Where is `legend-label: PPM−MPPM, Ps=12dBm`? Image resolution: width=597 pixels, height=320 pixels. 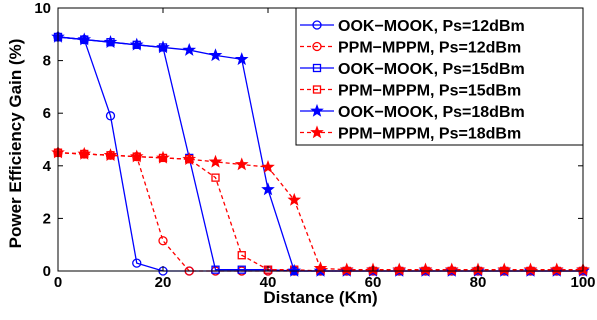
legend-label: PPM−MPPM, Ps=12dBm is located at coordinates (429, 48).